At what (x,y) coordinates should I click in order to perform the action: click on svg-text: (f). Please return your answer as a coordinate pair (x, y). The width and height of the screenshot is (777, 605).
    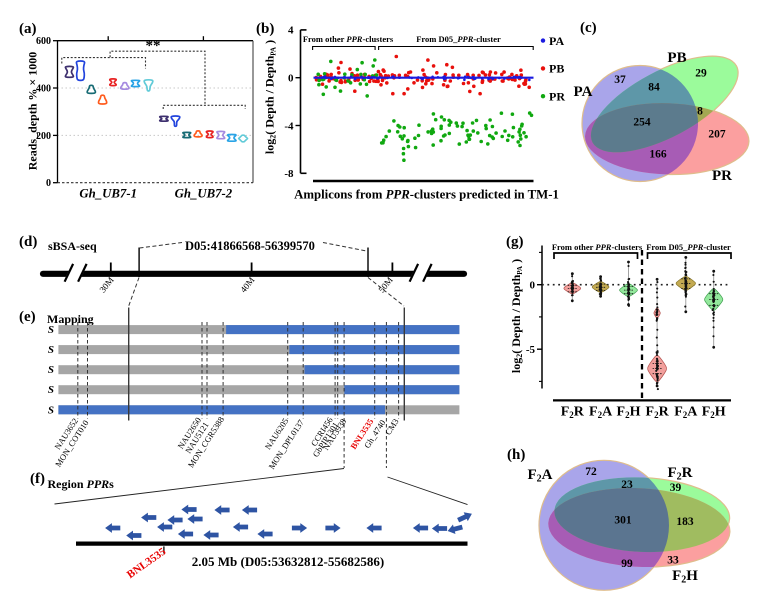
    Looking at the image, I should click on (37, 479).